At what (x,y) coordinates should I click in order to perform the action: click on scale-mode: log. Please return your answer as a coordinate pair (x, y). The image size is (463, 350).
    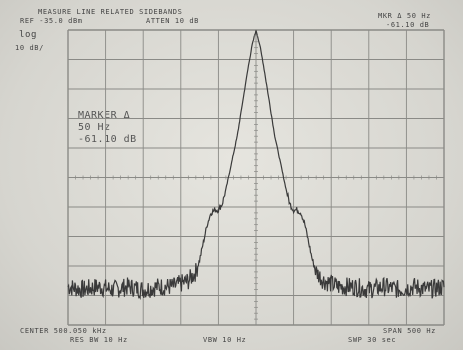
    Looking at the image, I should click on (28, 35).